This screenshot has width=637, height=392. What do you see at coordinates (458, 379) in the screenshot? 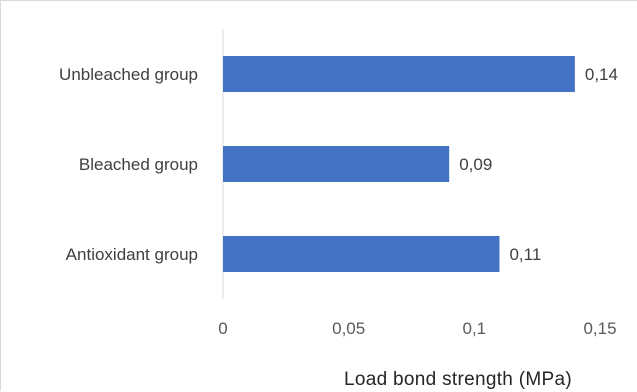
I see `x-axis-title: Load bond strength (MPa)` at bounding box center [458, 379].